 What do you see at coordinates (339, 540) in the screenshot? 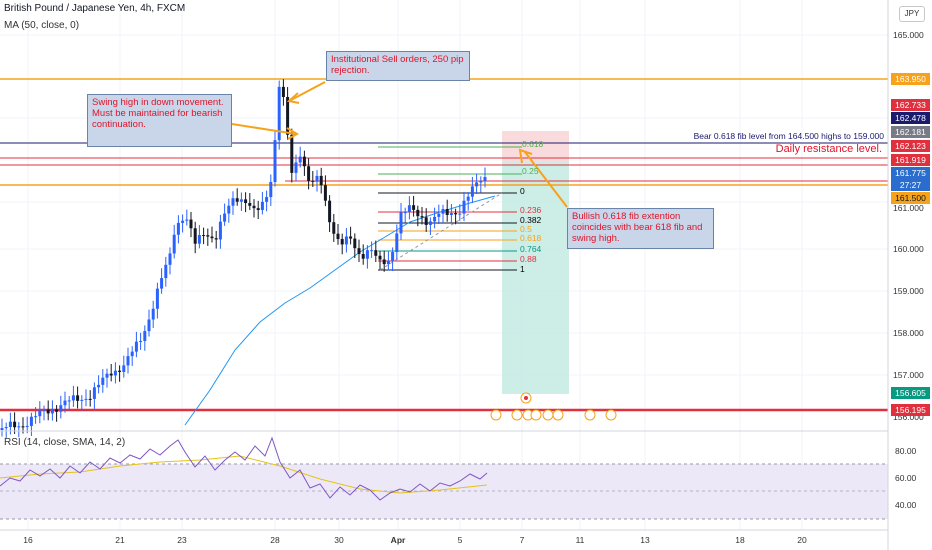
I see `time-tick: 30` at bounding box center [339, 540].